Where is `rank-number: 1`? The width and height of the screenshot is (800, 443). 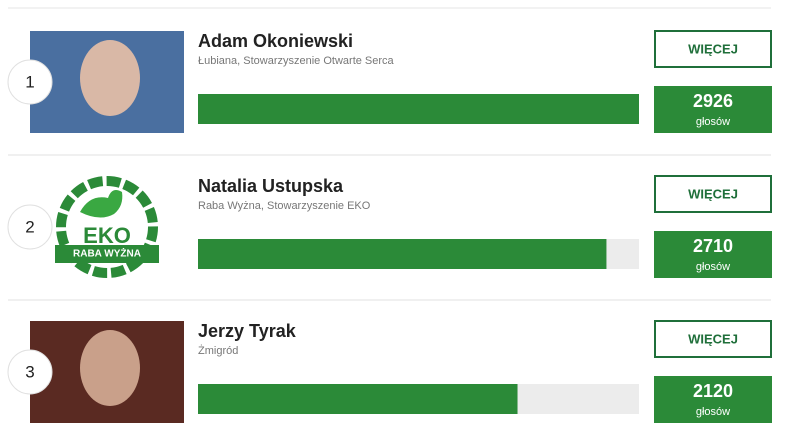
rank-number: 1 is located at coordinates (29, 81).